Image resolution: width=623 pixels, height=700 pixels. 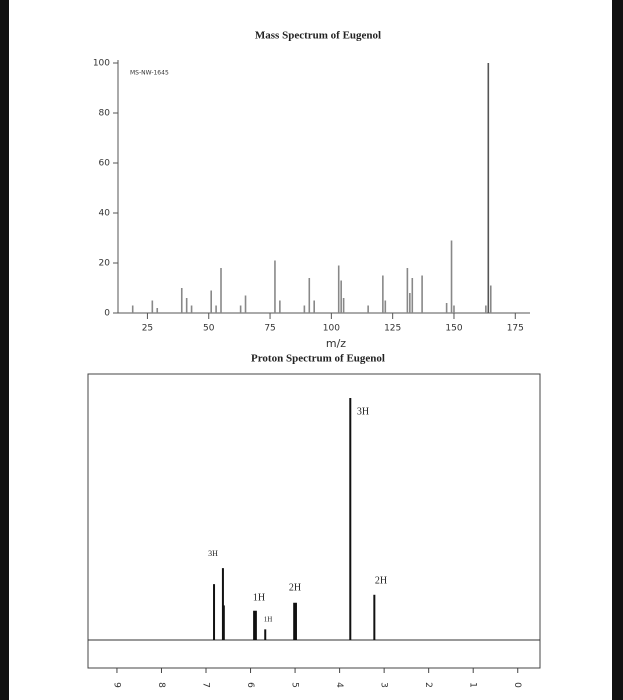 I want to click on x-tick-label: 6, so click(x=250, y=685).